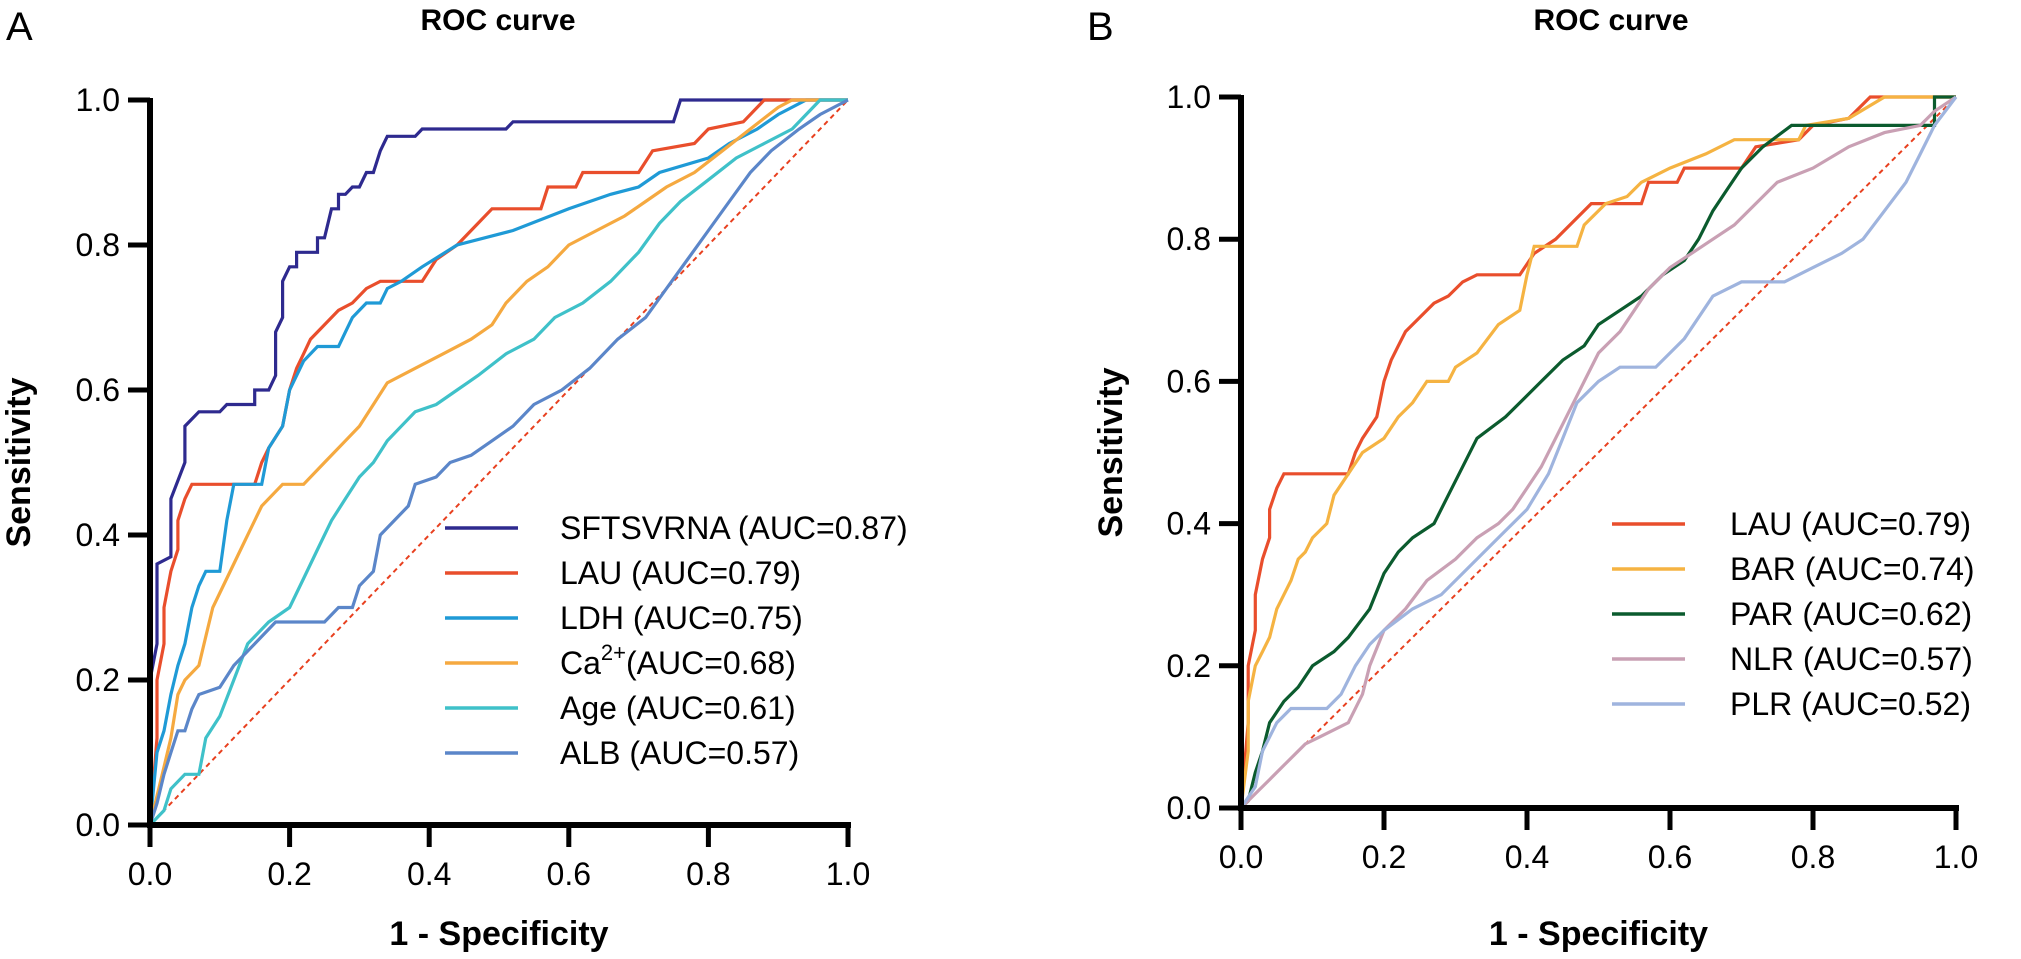  Describe the element at coordinates (734, 528) in the screenshot. I see `legend-label: SFTSVRNA (AUC=0.87)` at that location.